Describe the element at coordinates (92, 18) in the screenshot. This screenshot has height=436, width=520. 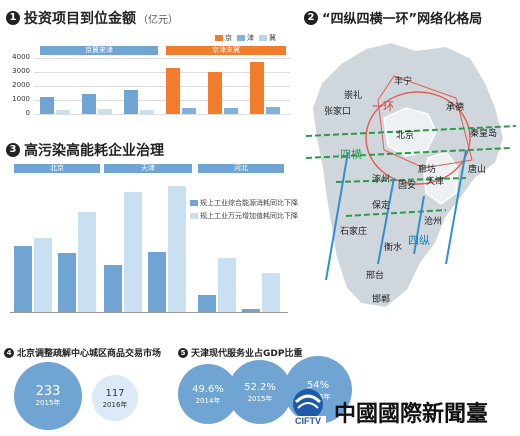
I see `section1-title: 1 投资项目到位金额 （亿元）` at that location.